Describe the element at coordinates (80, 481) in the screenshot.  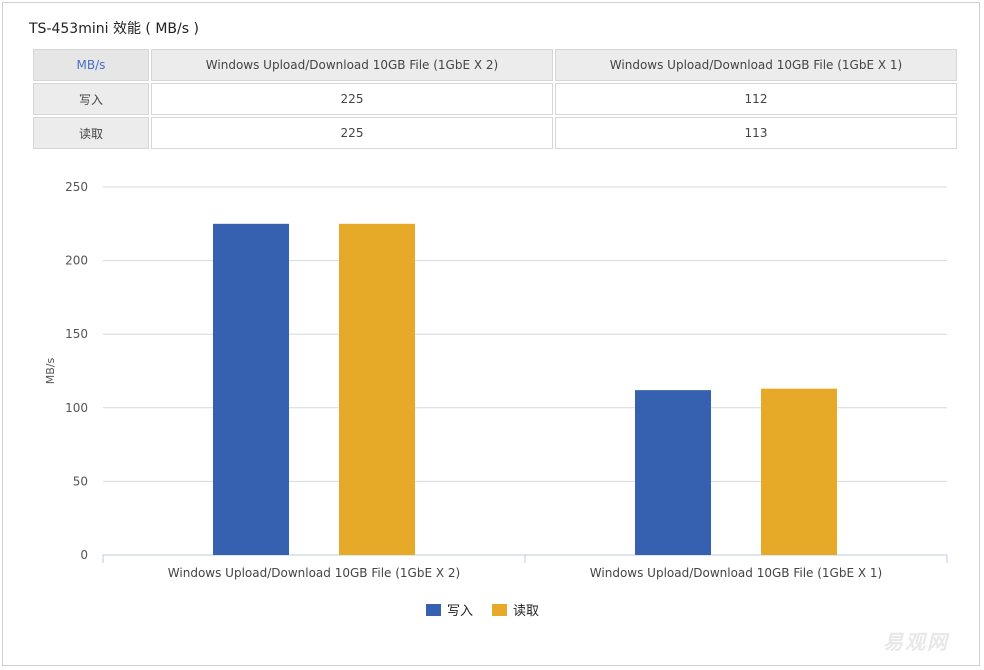
I see `y-tick-label: 50` at that location.